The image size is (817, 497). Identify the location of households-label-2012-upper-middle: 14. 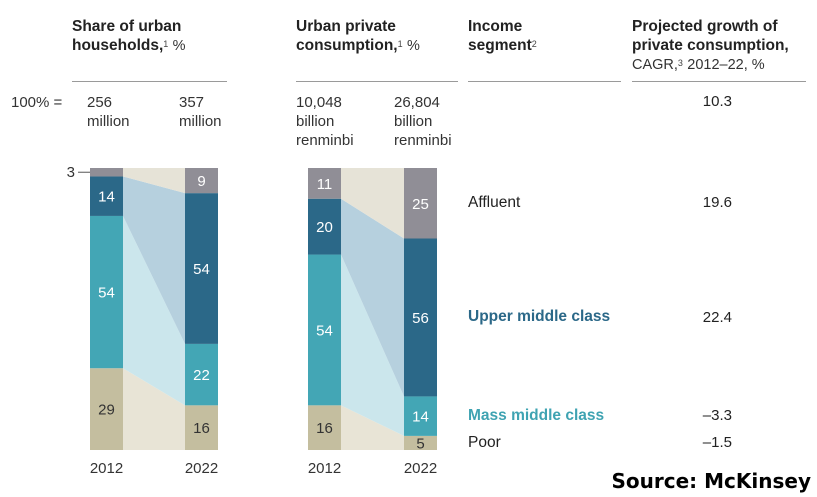
(106, 197).